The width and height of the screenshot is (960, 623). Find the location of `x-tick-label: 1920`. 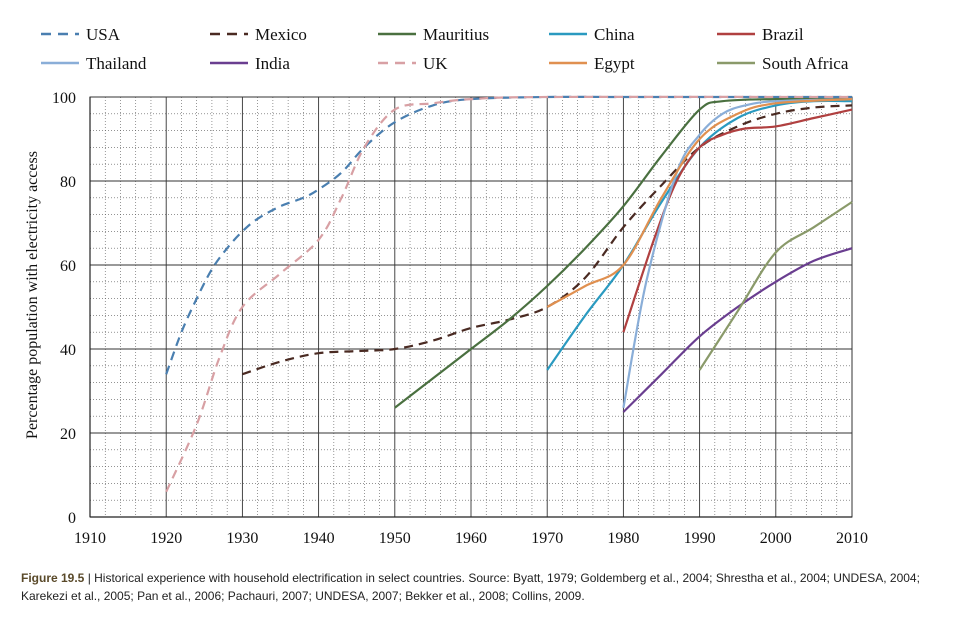

x-tick-label: 1920 is located at coordinates (166, 538).